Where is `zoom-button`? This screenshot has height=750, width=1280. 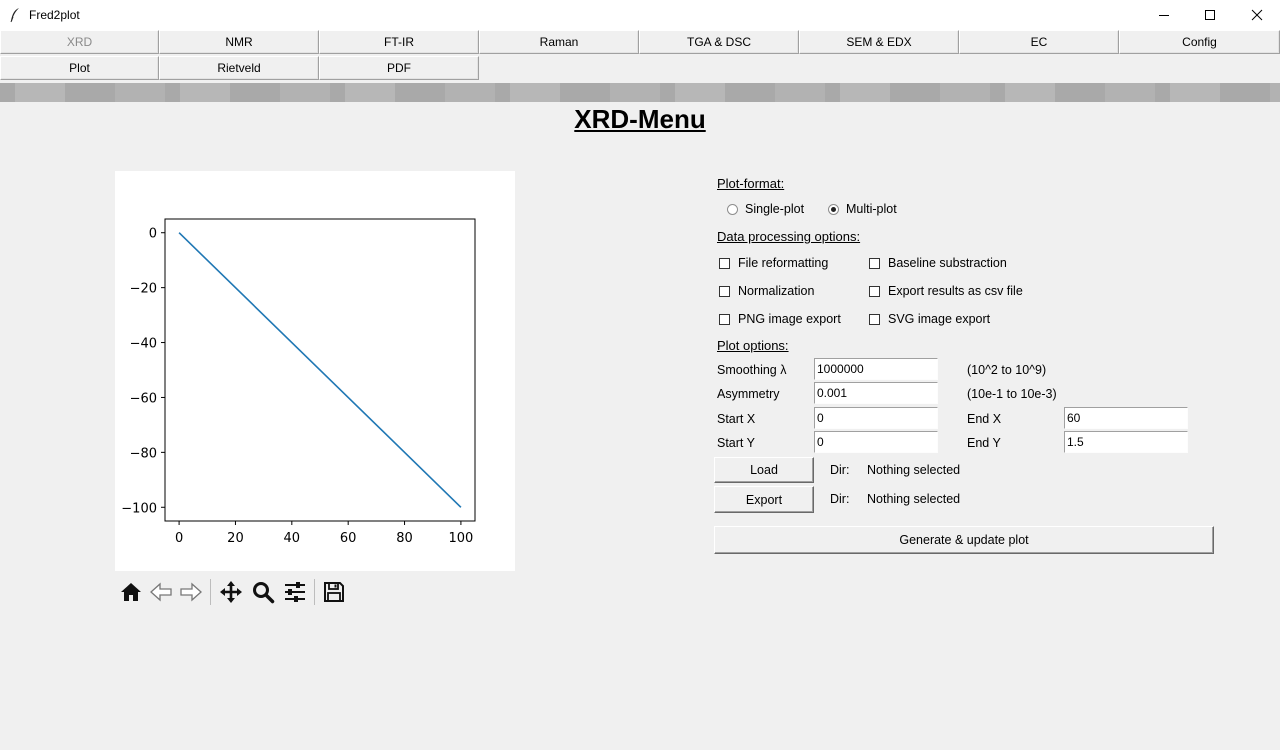
zoom-button is located at coordinates (263, 592).